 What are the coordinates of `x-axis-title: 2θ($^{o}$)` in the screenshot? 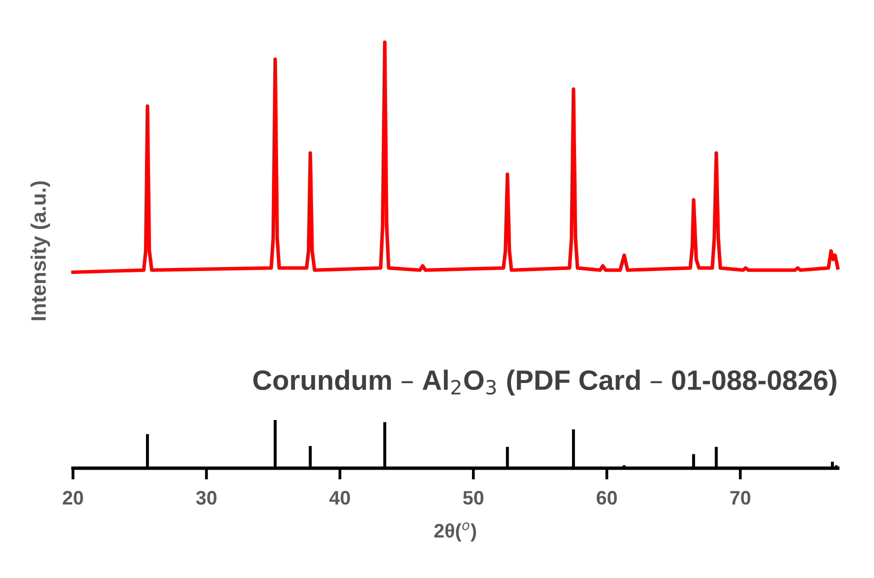 It's located at (455, 532).